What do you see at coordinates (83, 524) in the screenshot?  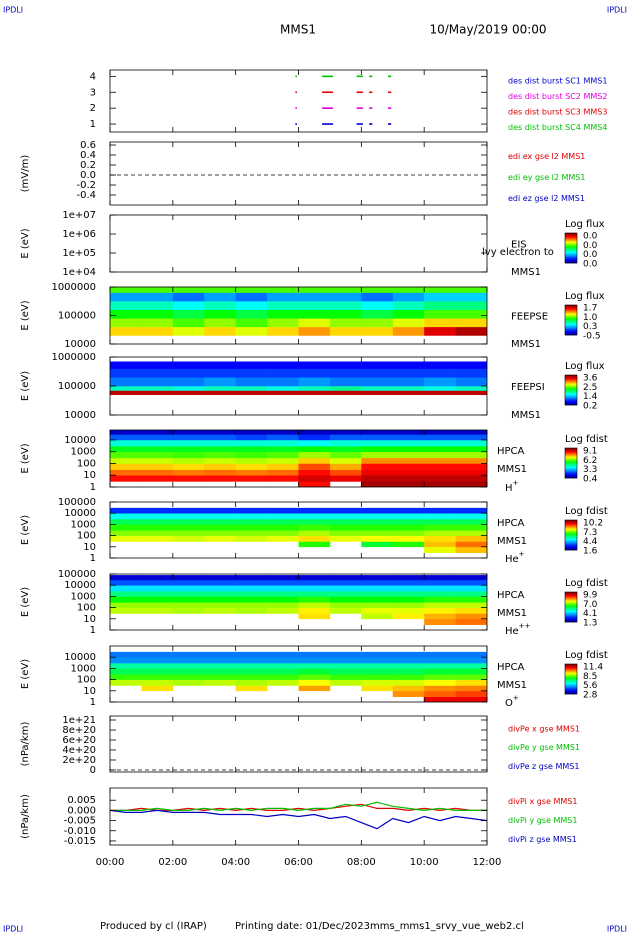 I see `y-tick-label: 1000` at bounding box center [83, 524].